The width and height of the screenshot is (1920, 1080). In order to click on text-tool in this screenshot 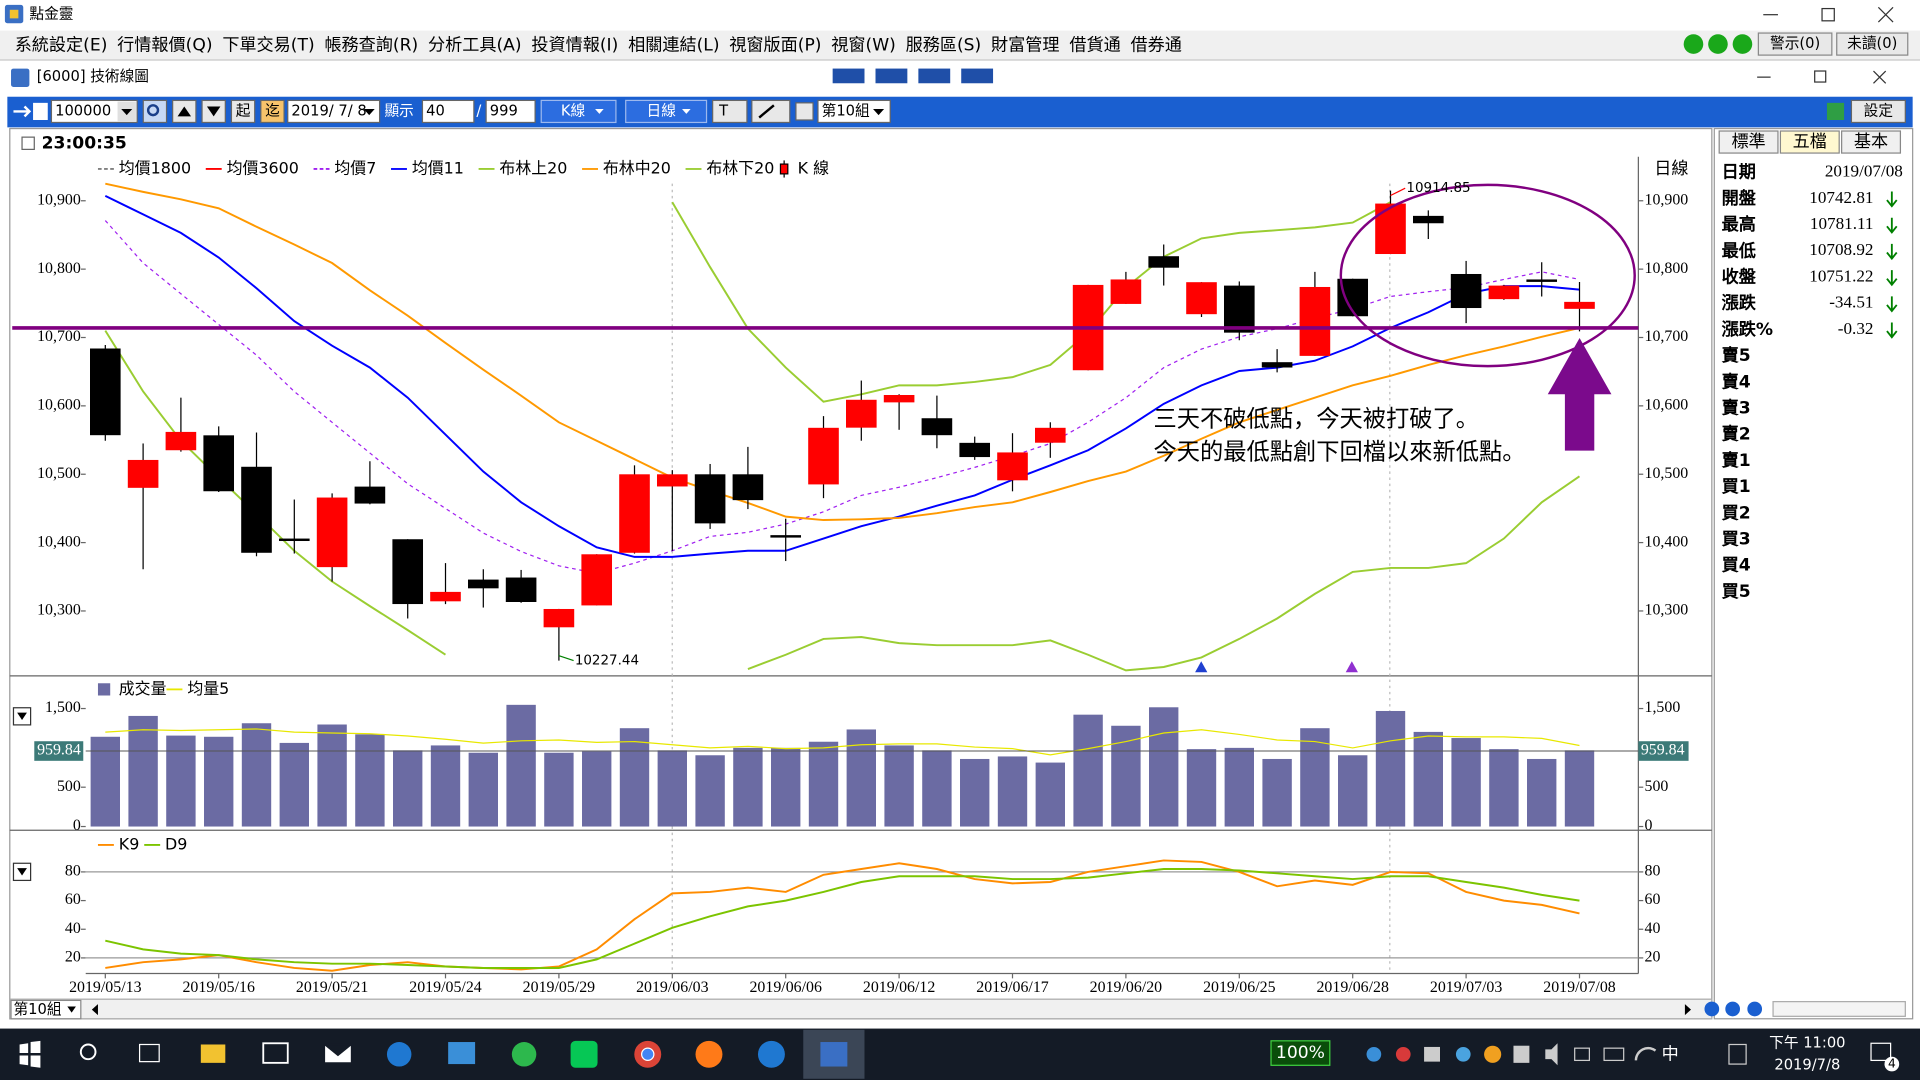, I will do `click(730, 111)`.